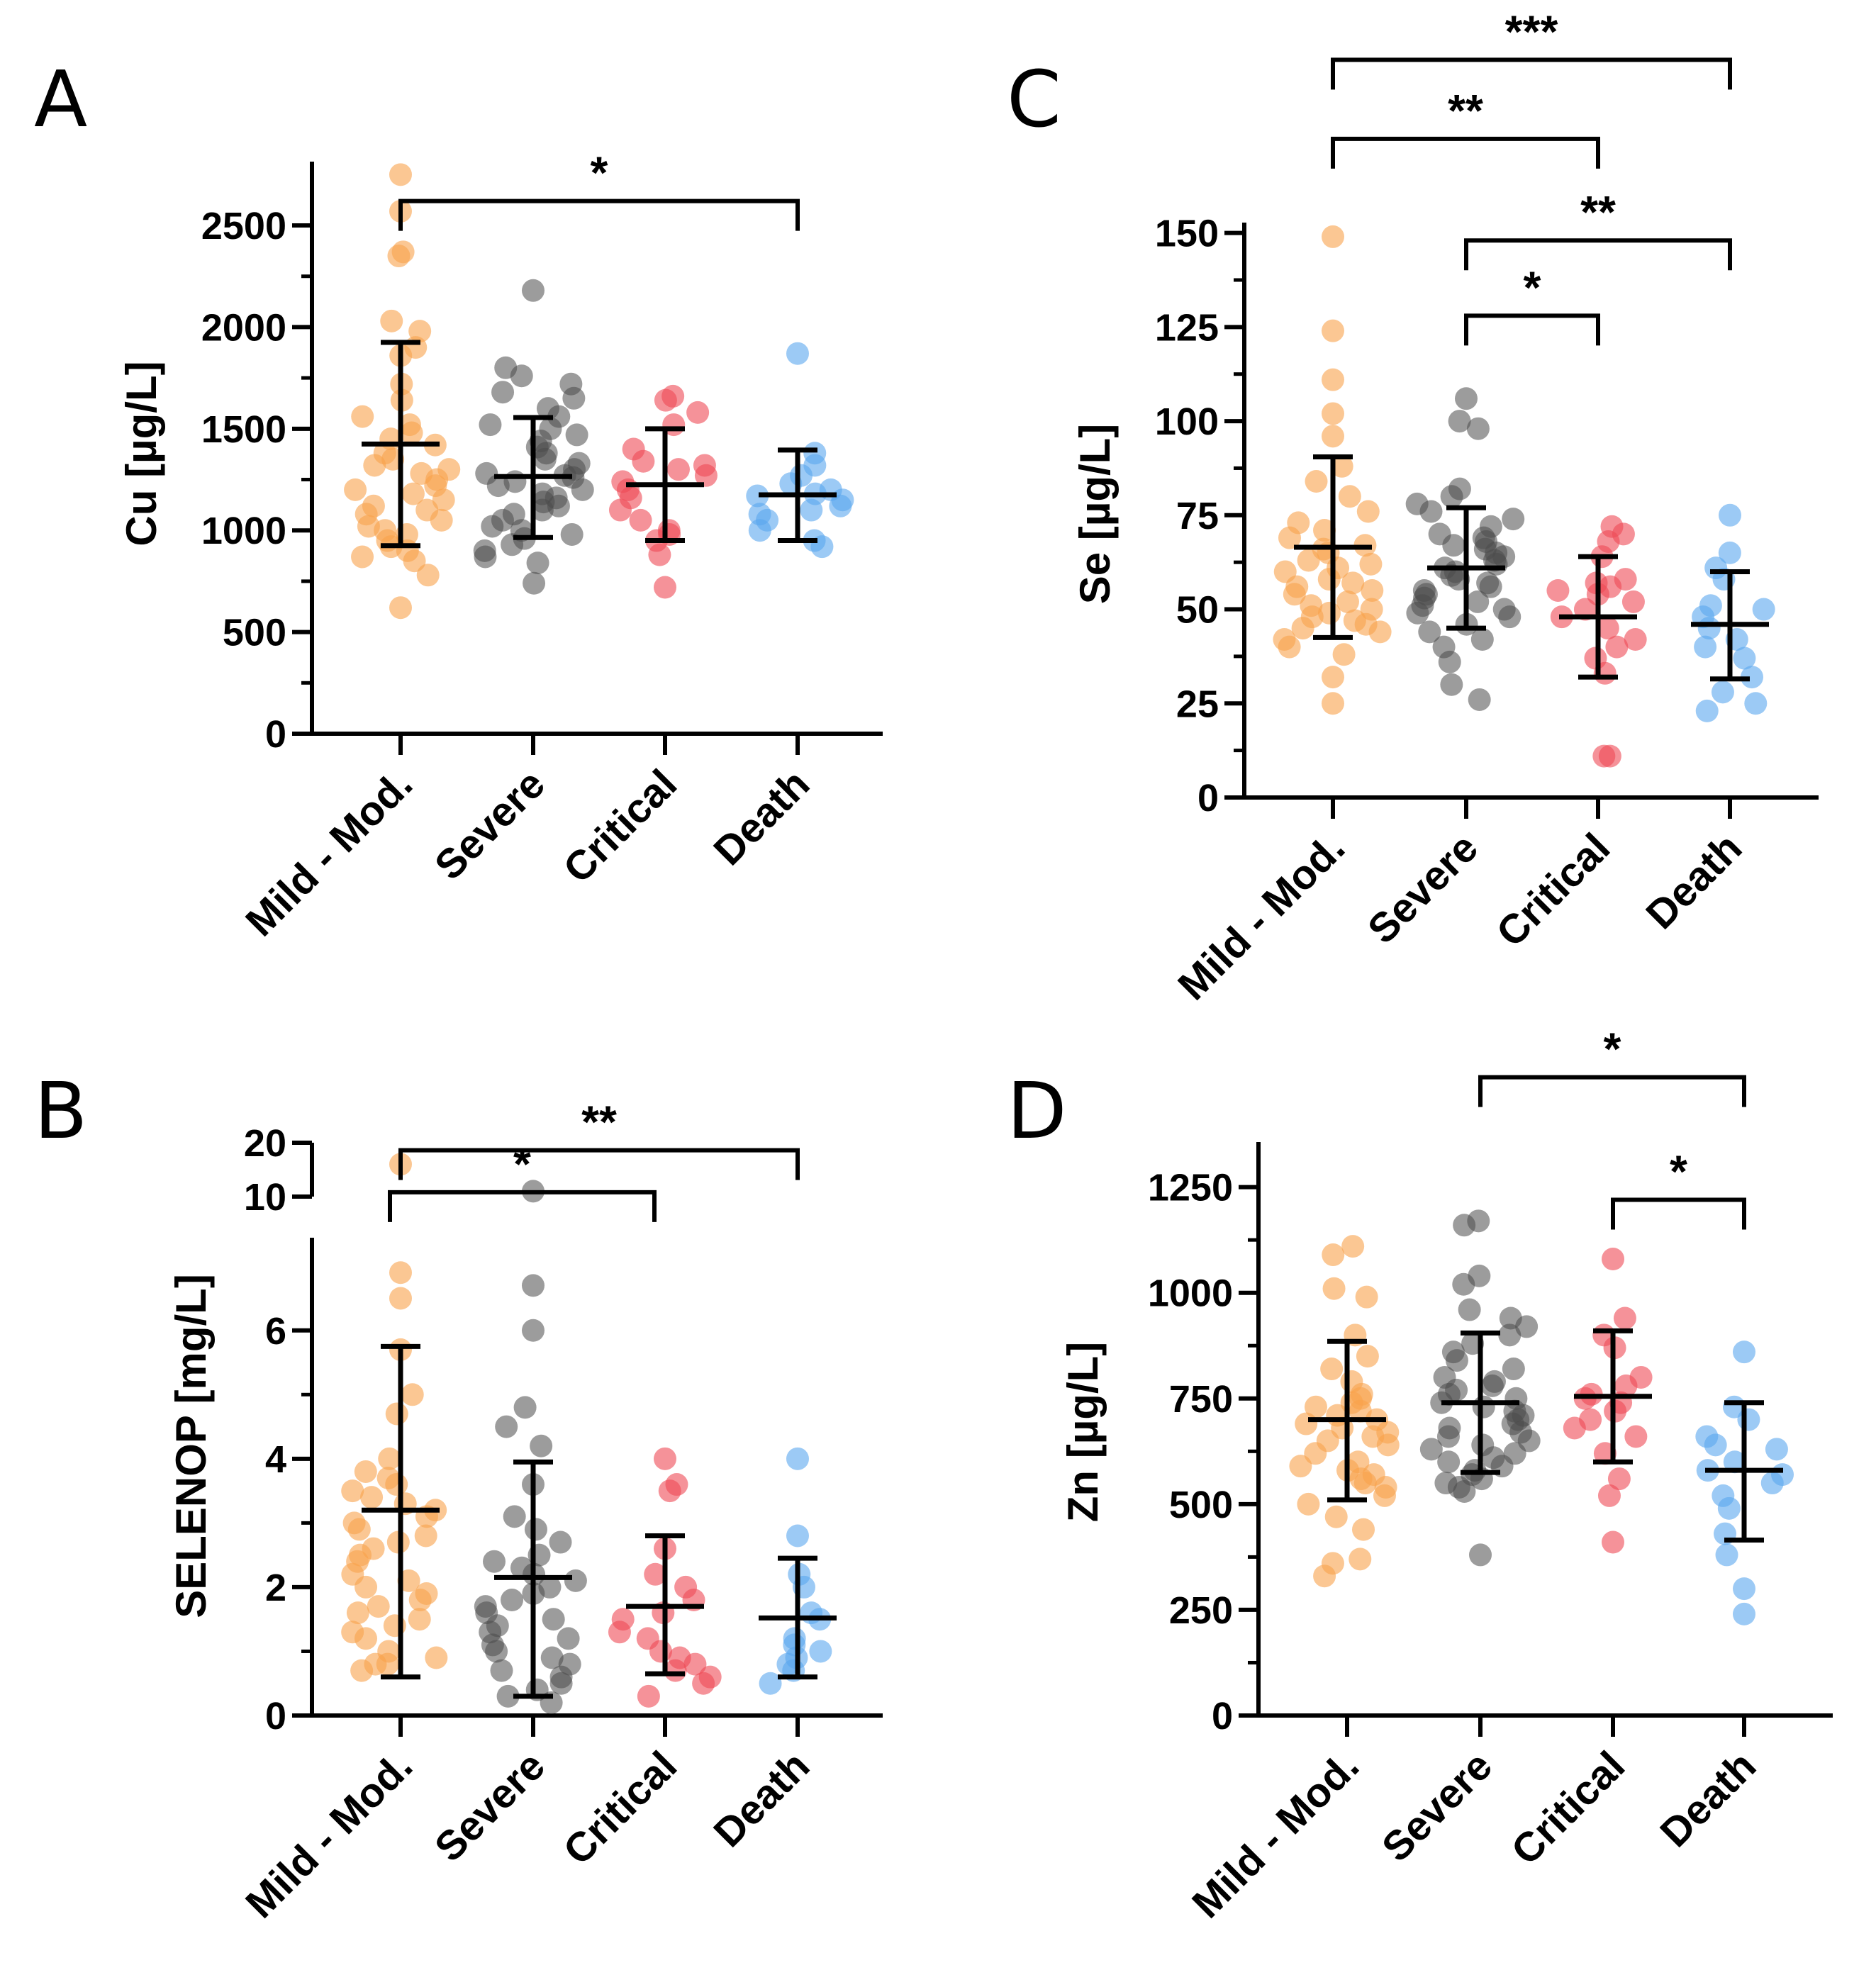 The height and width of the screenshot is (1970, 1876). I want to click on y-tick-label-c-6: 150, so click(1187, 234).